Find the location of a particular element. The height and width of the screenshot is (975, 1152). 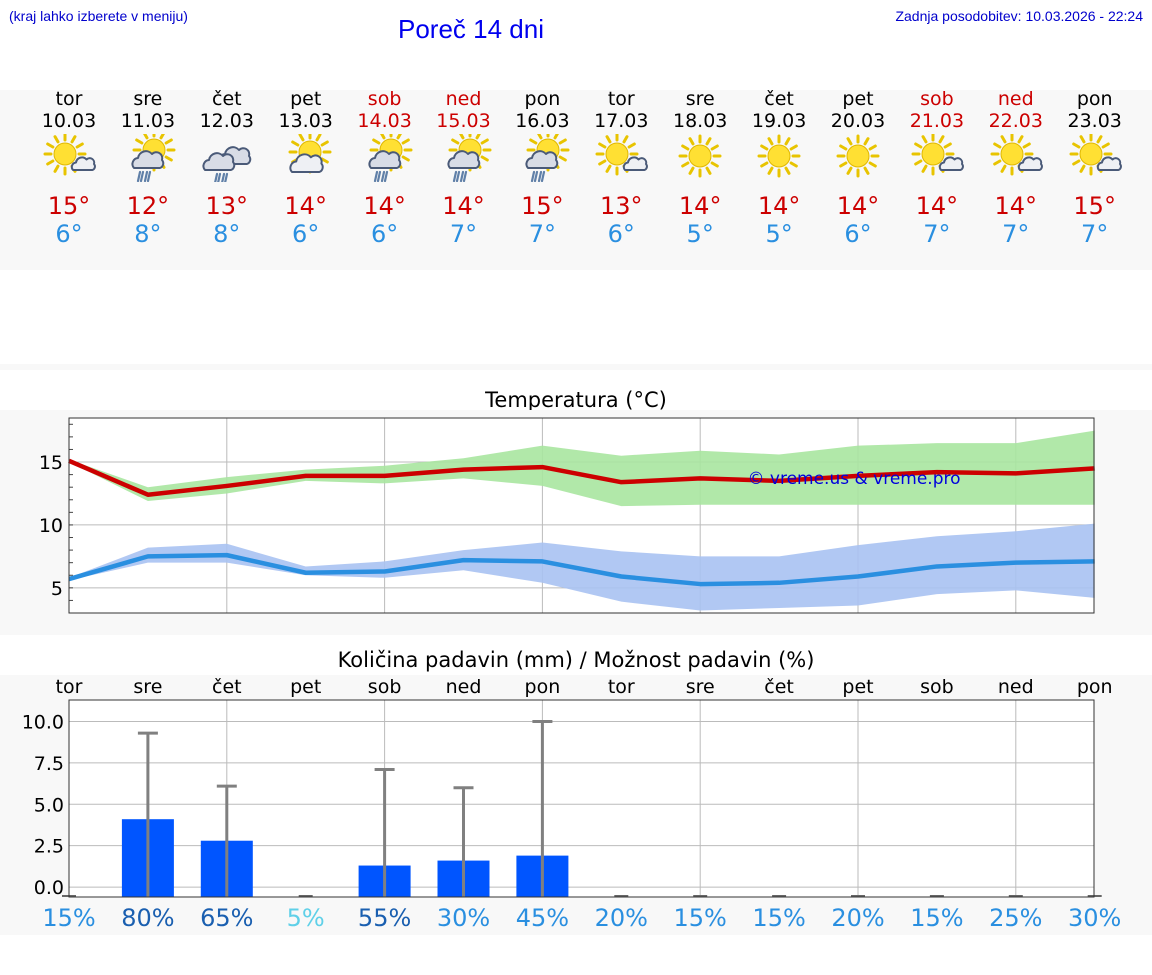

y-tick-label: 5 is located at coordinates (57, 589).